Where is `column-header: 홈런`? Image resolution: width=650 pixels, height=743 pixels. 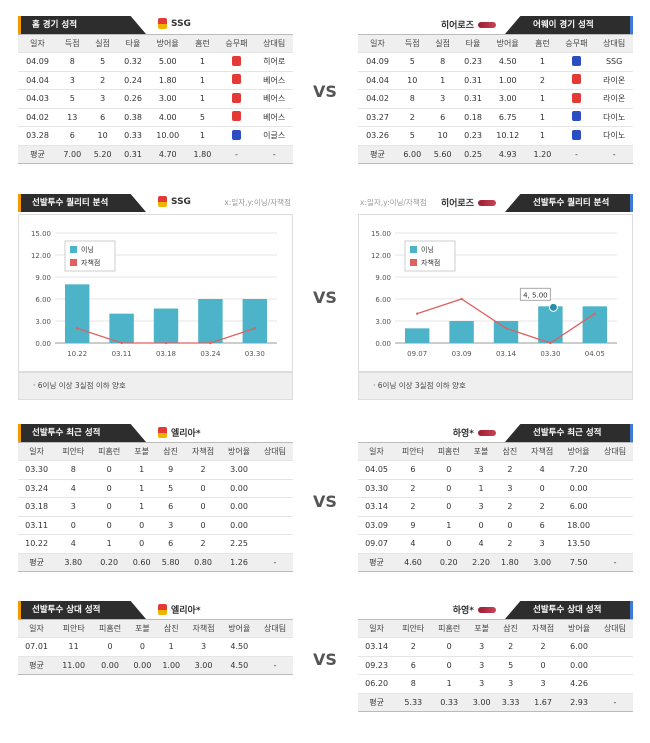
column-header: 홈런 is located at coordinates (202, 43).